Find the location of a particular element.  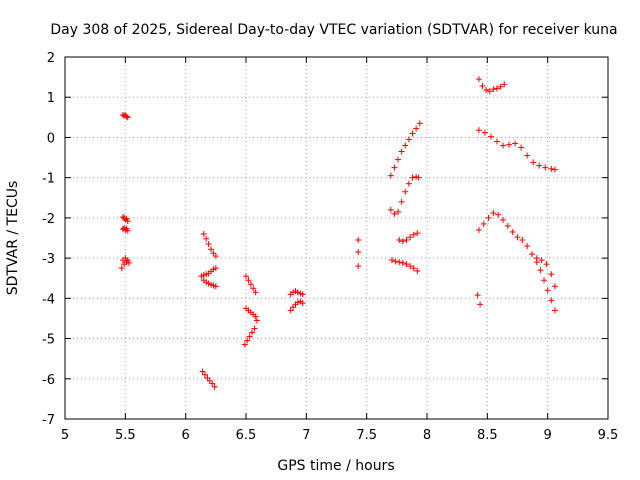

x-tick-label: 9 is located at coordinates (548, 435).